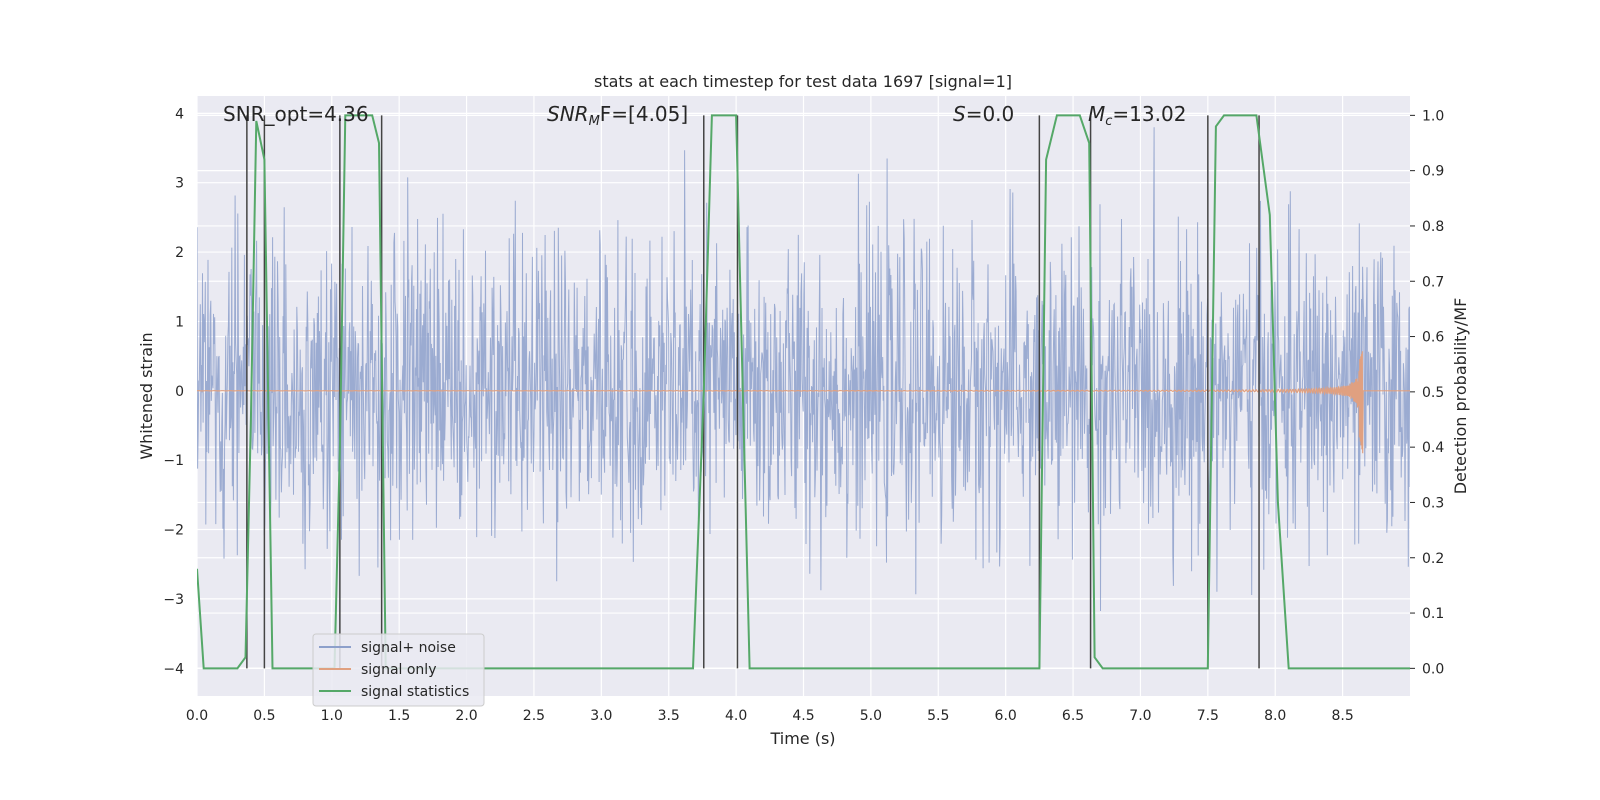  Describe the element at coordinates (803, 716) in the screenshot. I see `x-tick-label: 4.5` at that location.